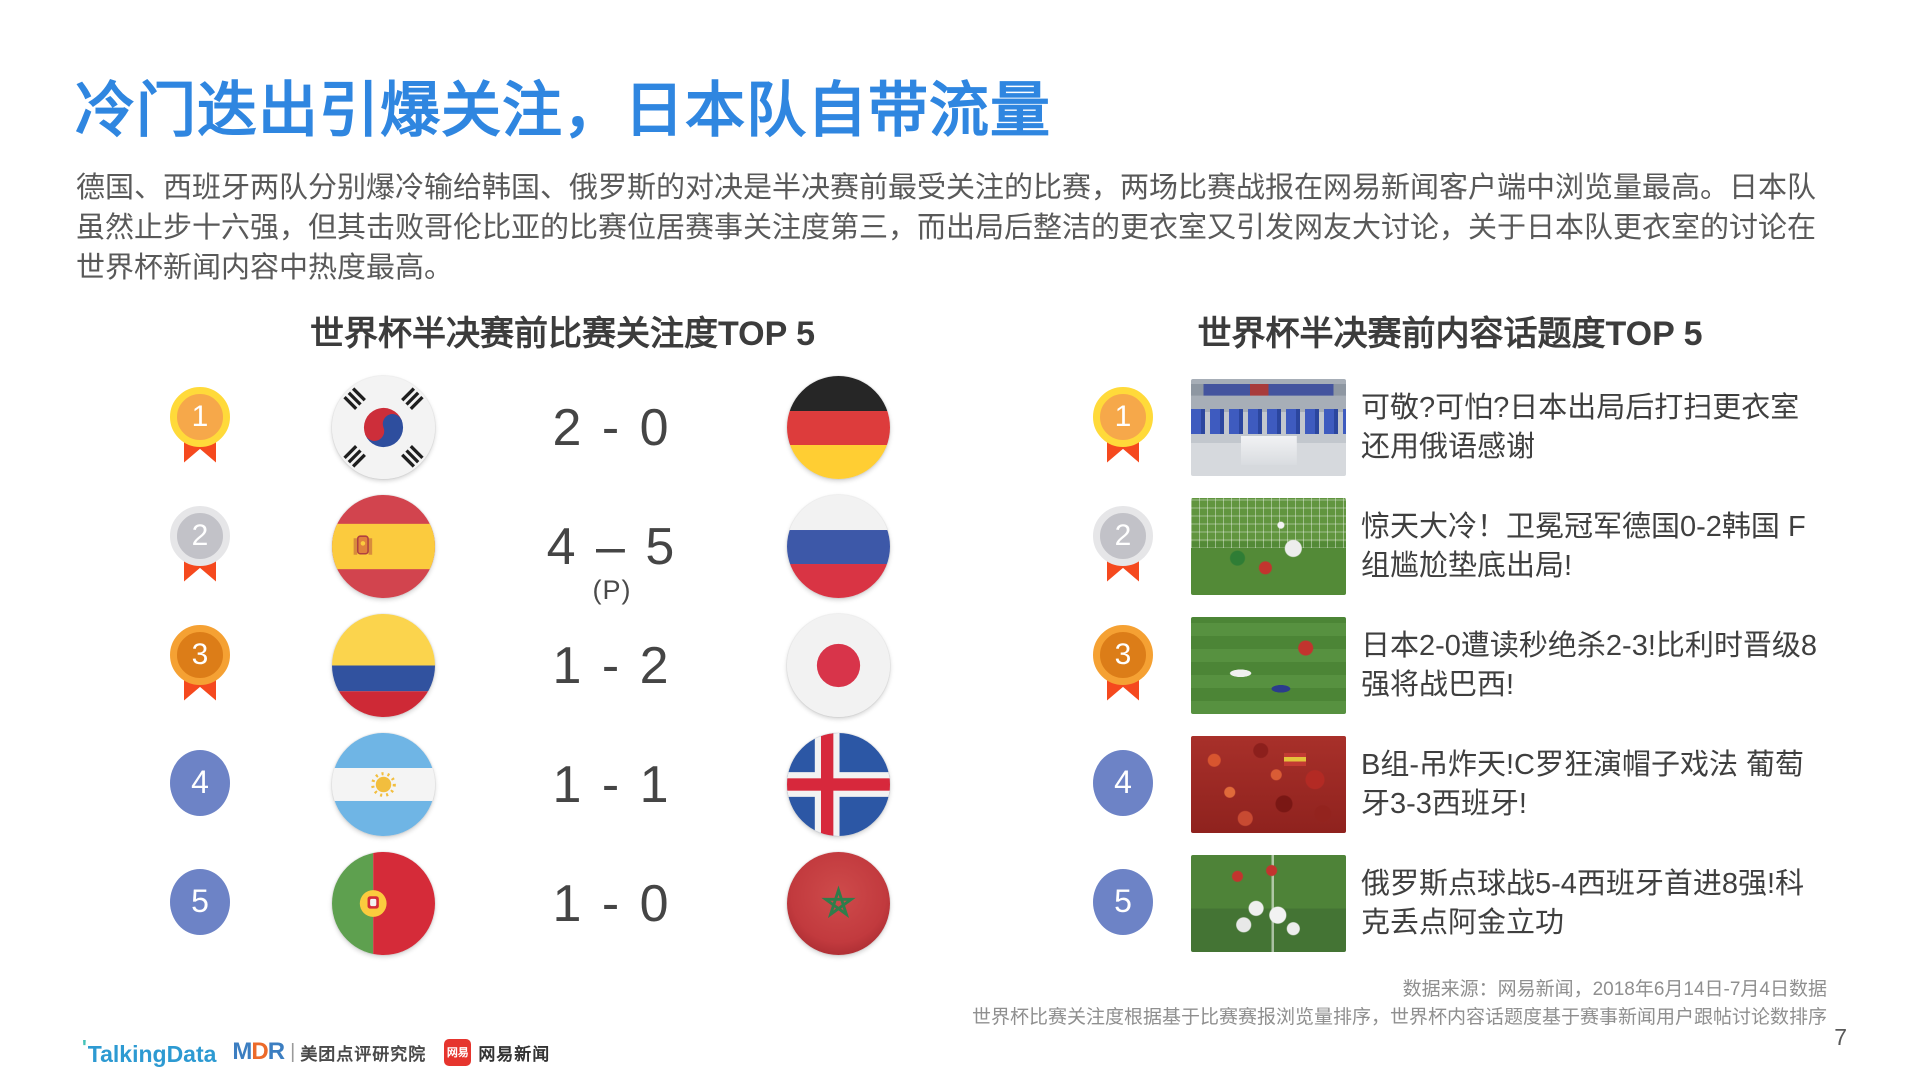 Image resolution: width=1921 pixels, height=1080 pixels. I want to click on match-row-2: 2 4 – 5 (P), so click(530, 546).